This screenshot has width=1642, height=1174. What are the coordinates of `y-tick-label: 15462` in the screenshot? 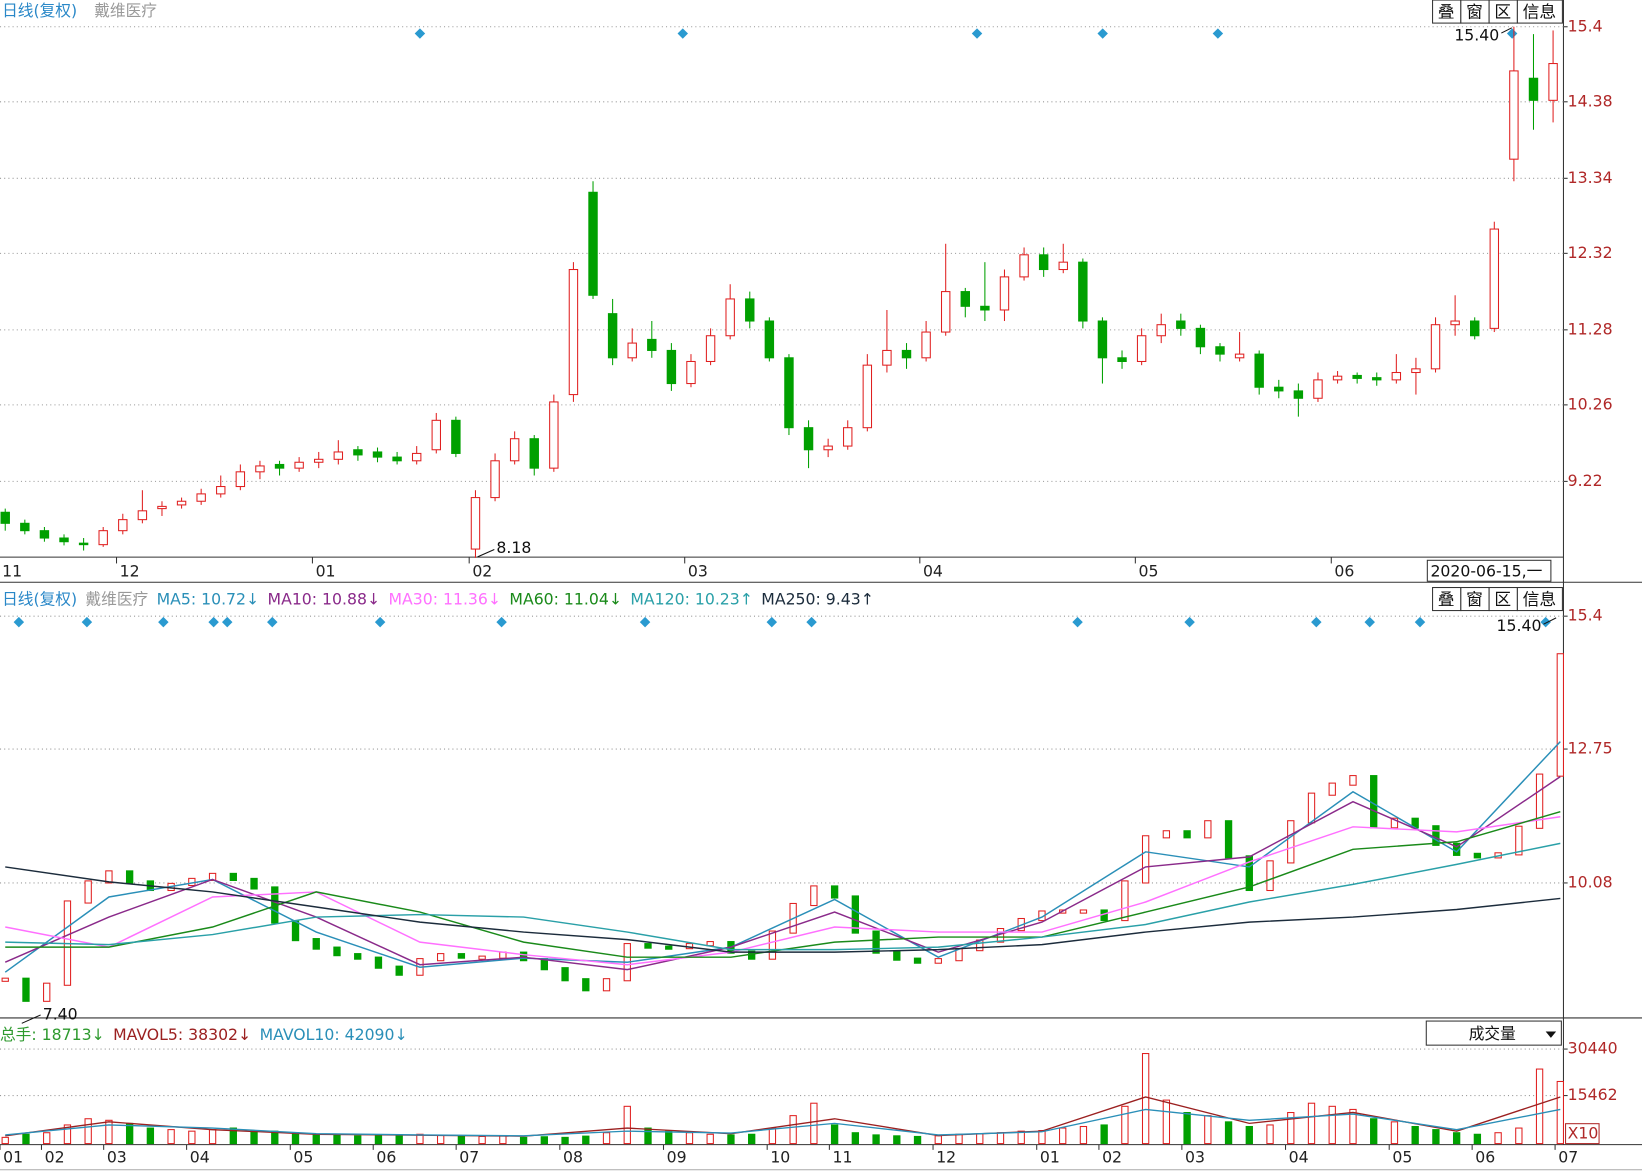 It's located at (1593, 1094).